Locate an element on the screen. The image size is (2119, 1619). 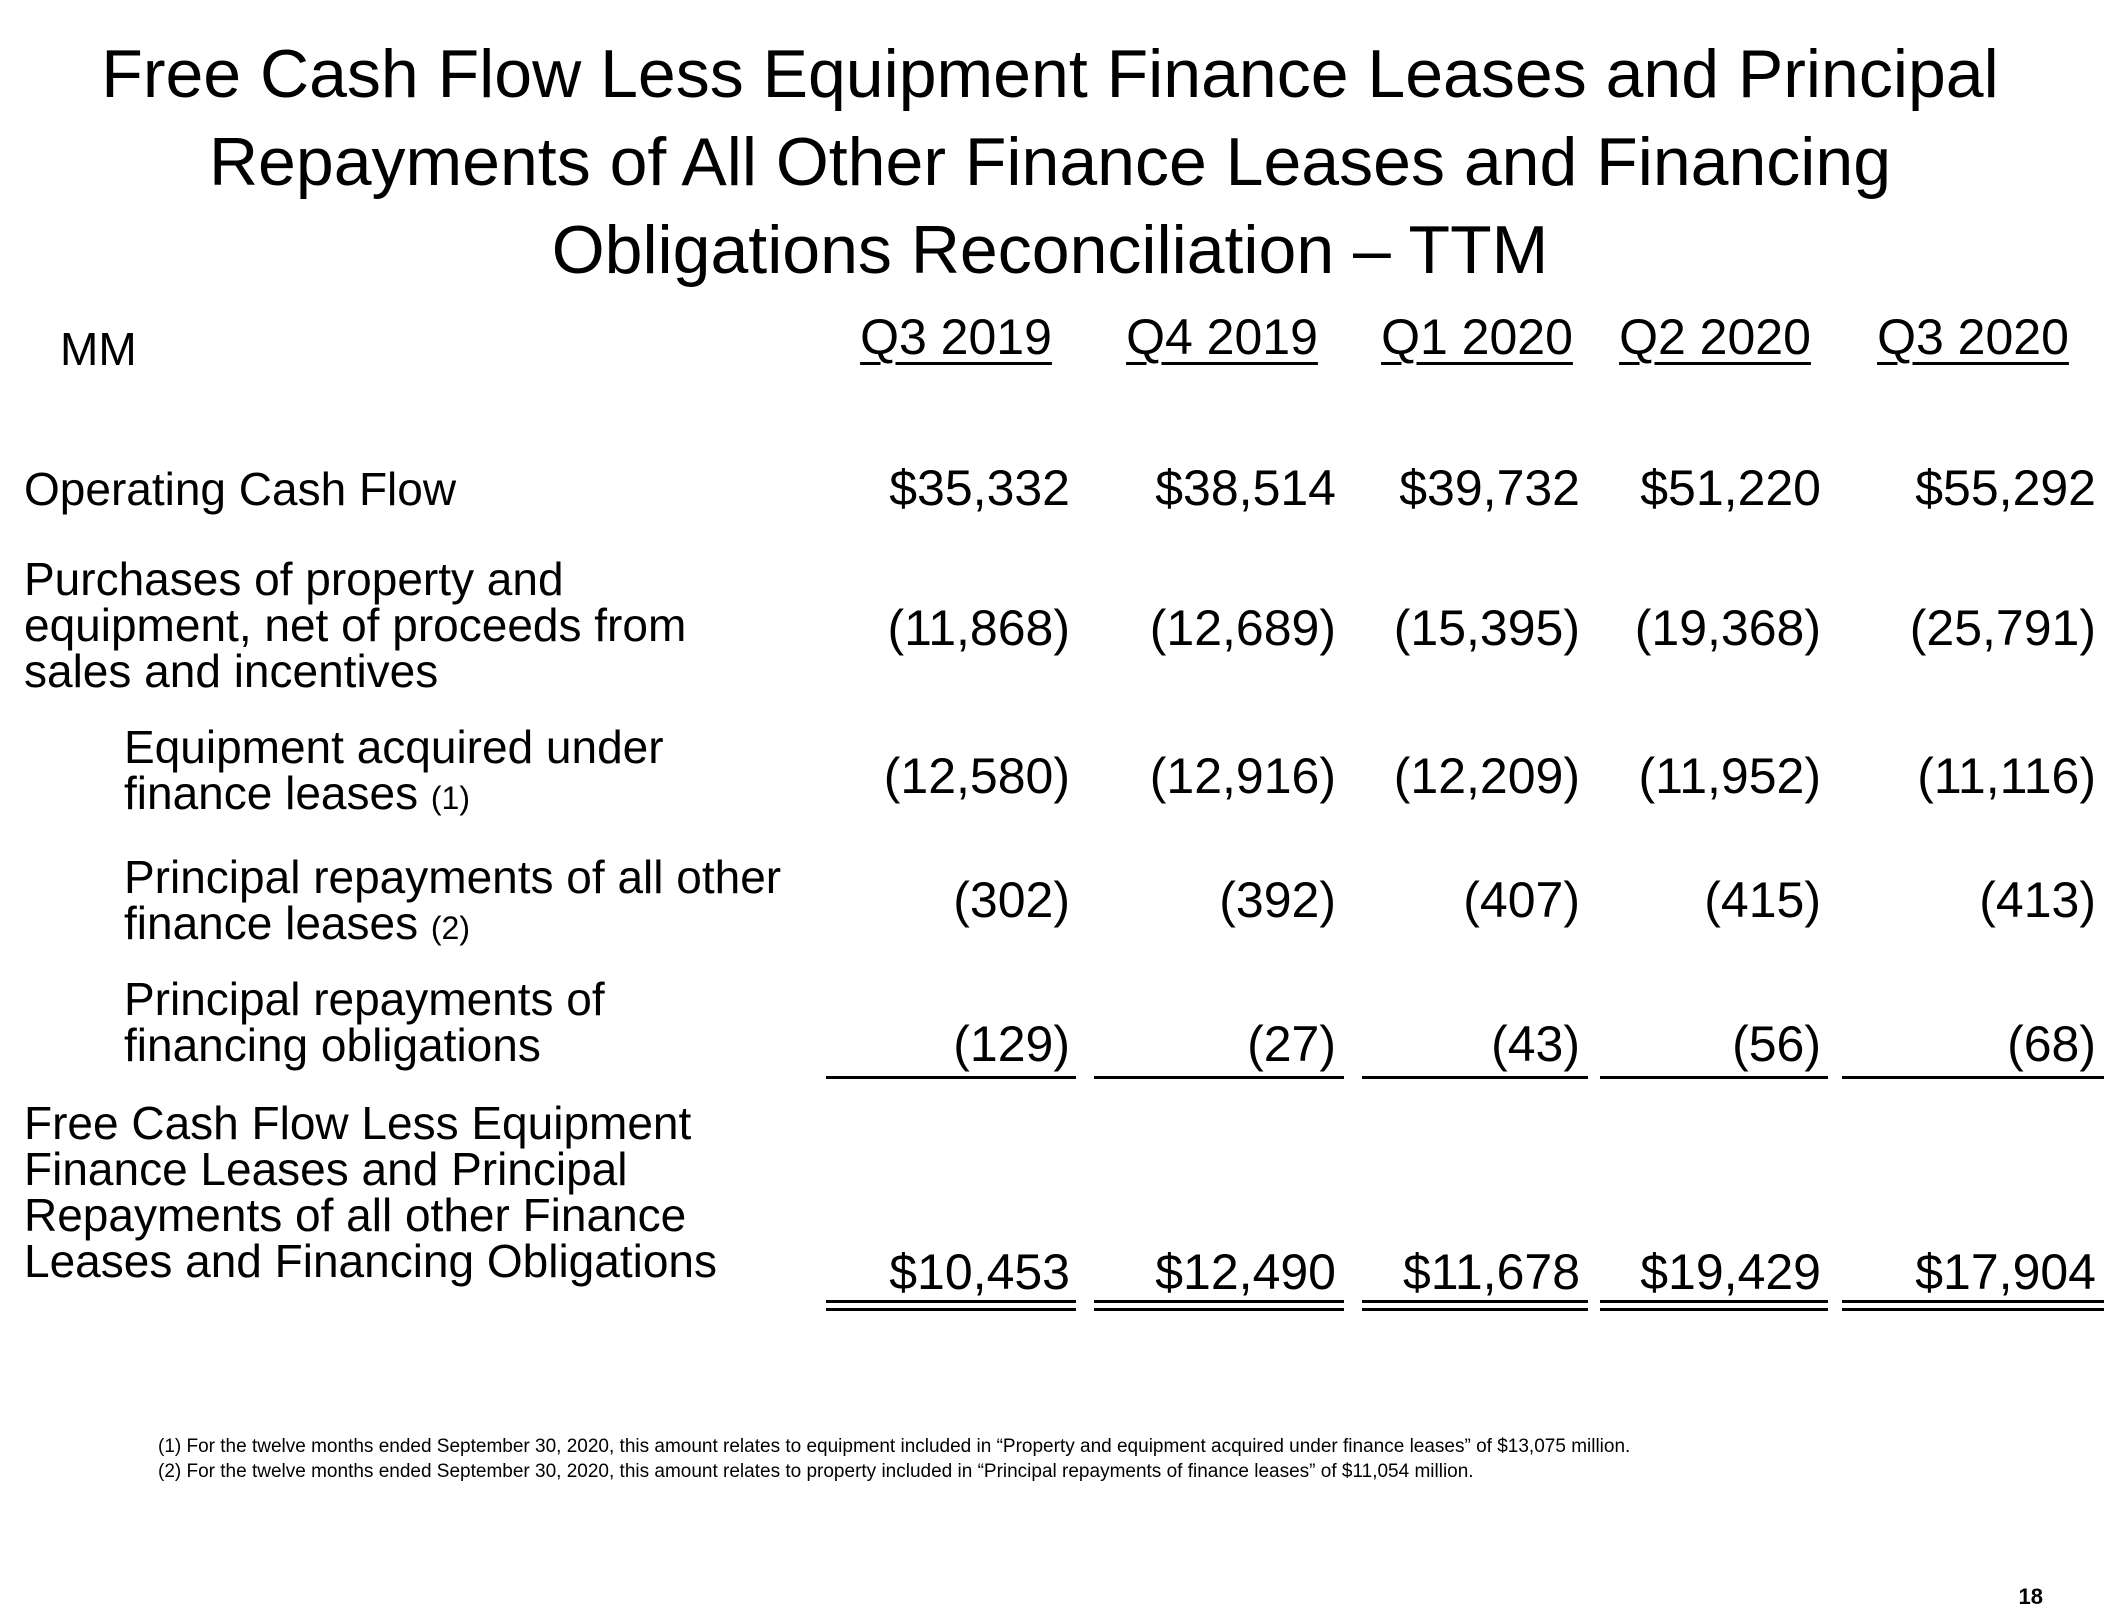
table-cell: $51,220 is located at coordinates (1730, 488).